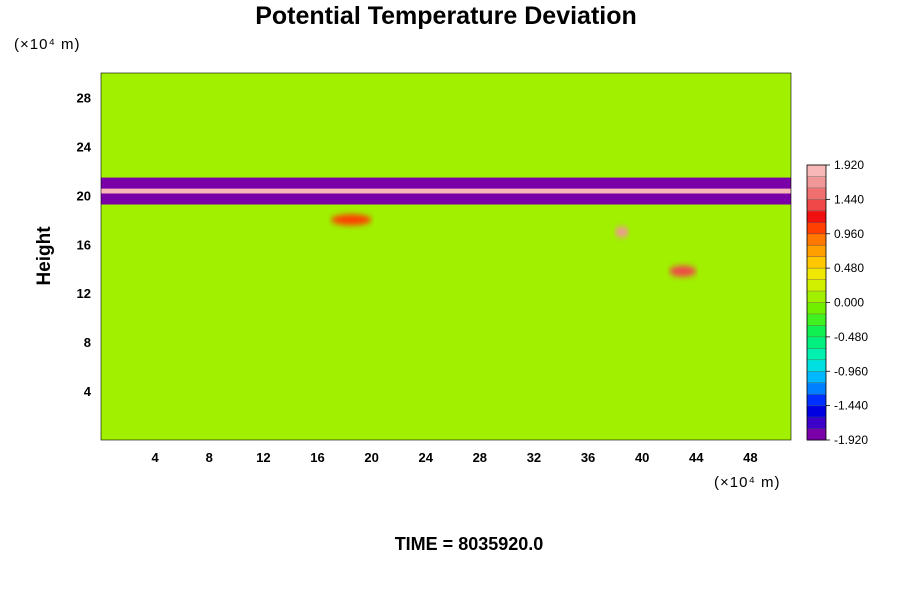  I want to click on y-tick-label-1: 8, so click(87, 342).